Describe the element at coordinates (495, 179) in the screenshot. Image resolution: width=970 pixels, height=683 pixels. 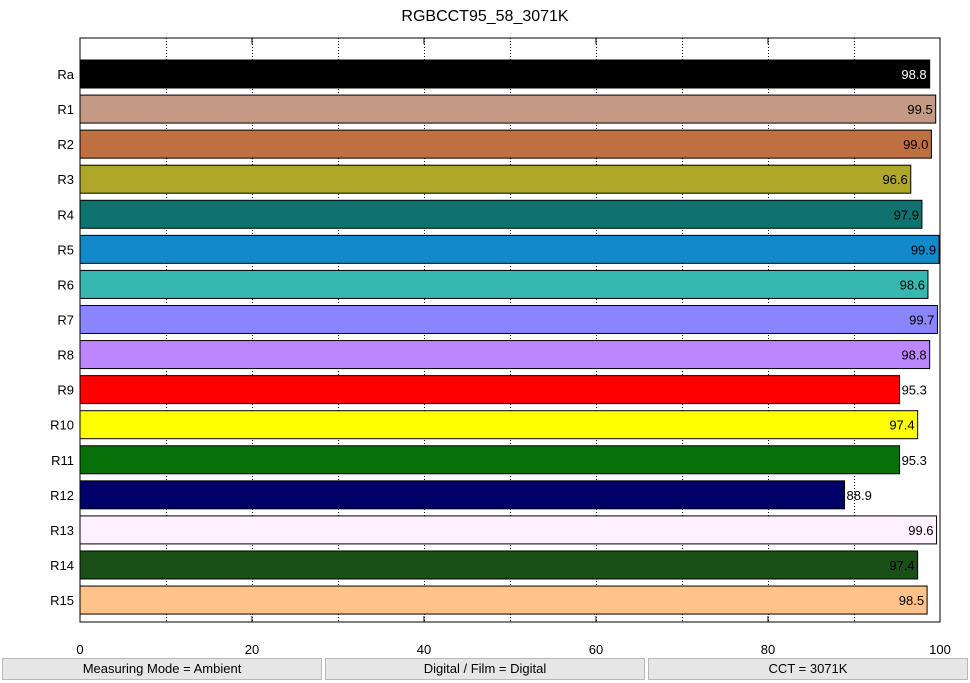
I see `bar-r3` at that location.